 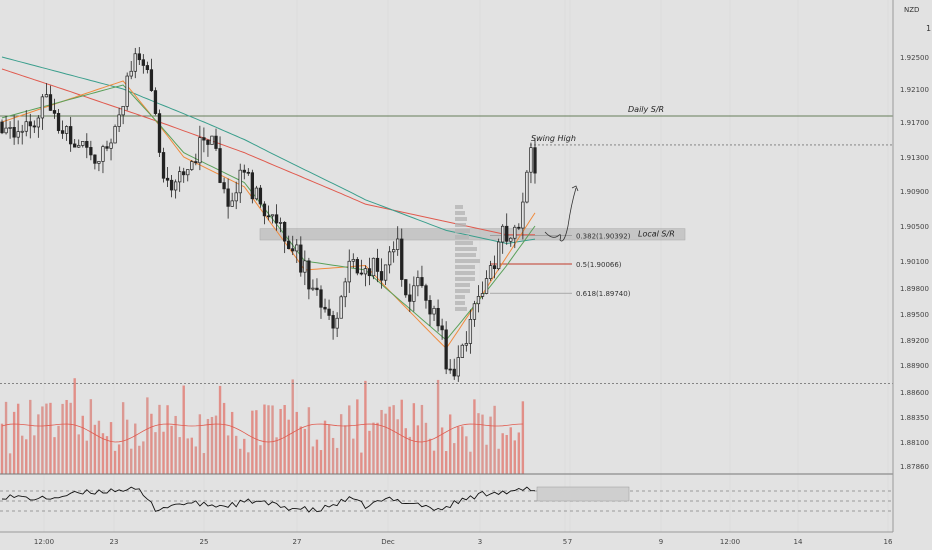 I want to click on time-tick-label: 27, so click(x=297, y=542).